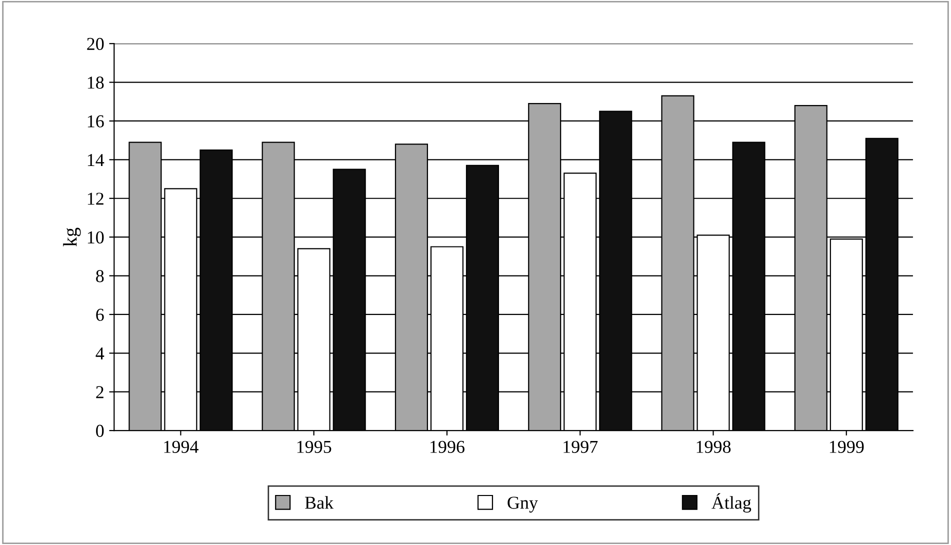 Image resolution: width=951 pixels, height=545 pixels. I want to click on y-axis-title: kg, so click(72, 237).